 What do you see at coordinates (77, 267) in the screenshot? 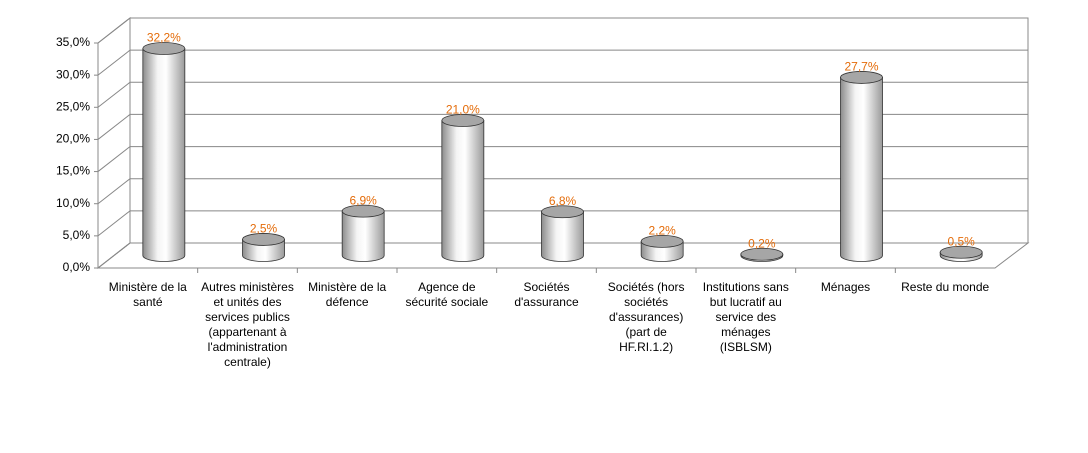
I see `y-tick-label: 0,0%` at bounding box center [77, 267].